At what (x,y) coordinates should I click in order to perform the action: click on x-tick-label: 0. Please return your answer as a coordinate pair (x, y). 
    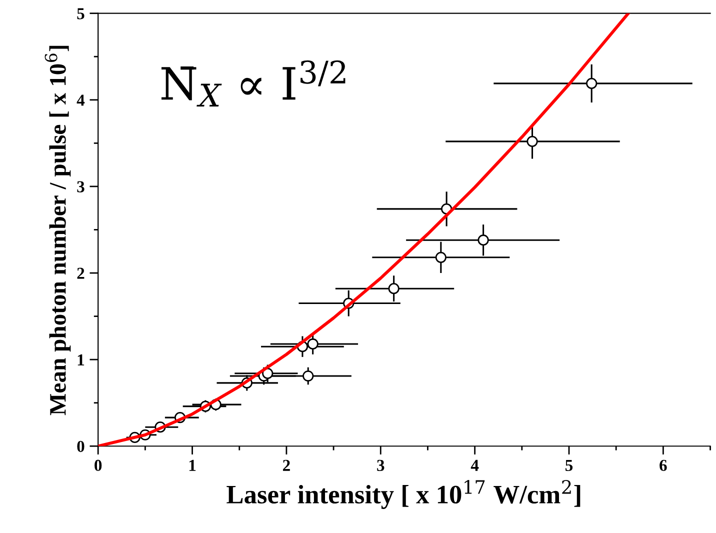
    Looking at the image, I should click on (98, 466).